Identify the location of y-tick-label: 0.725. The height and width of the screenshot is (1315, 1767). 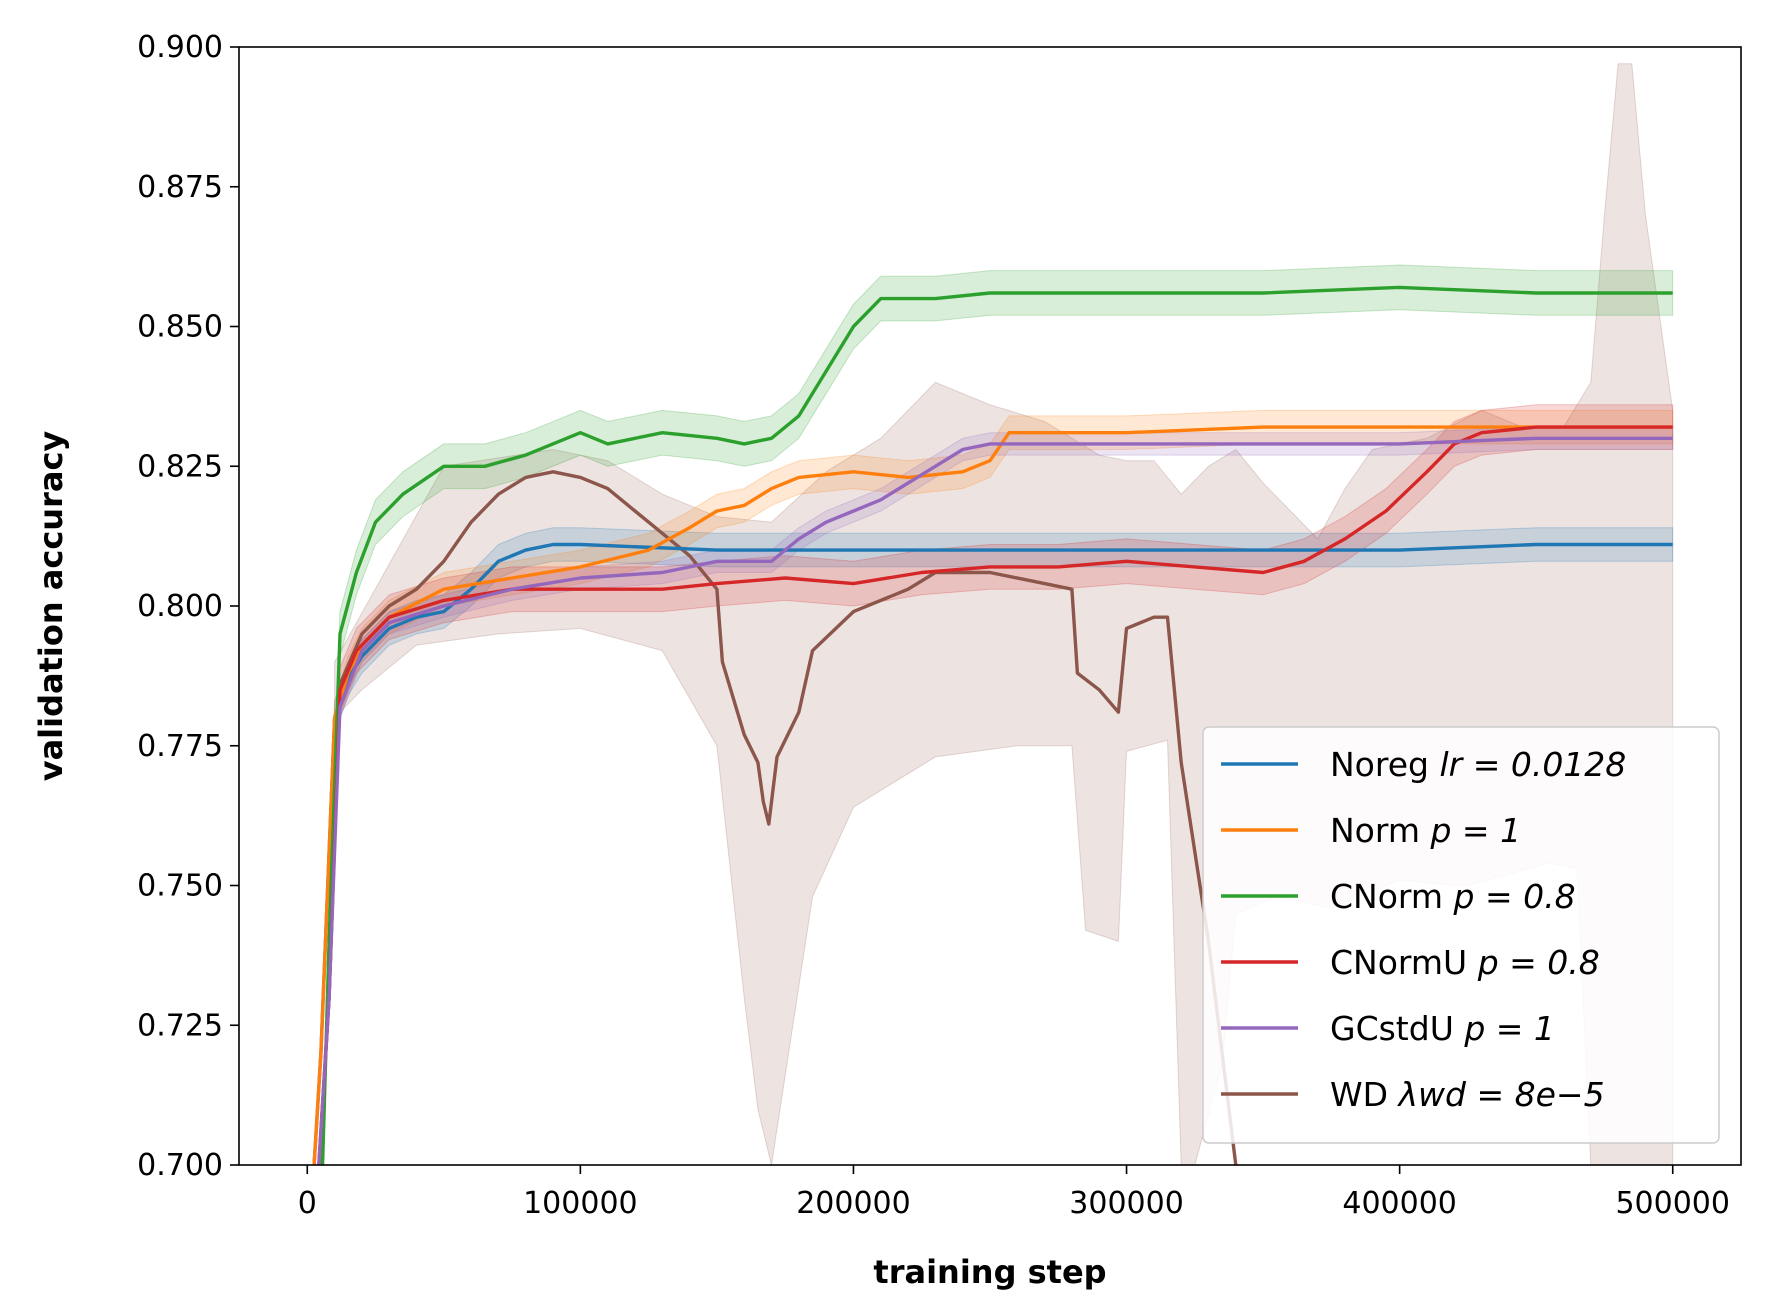
(180, 1025).